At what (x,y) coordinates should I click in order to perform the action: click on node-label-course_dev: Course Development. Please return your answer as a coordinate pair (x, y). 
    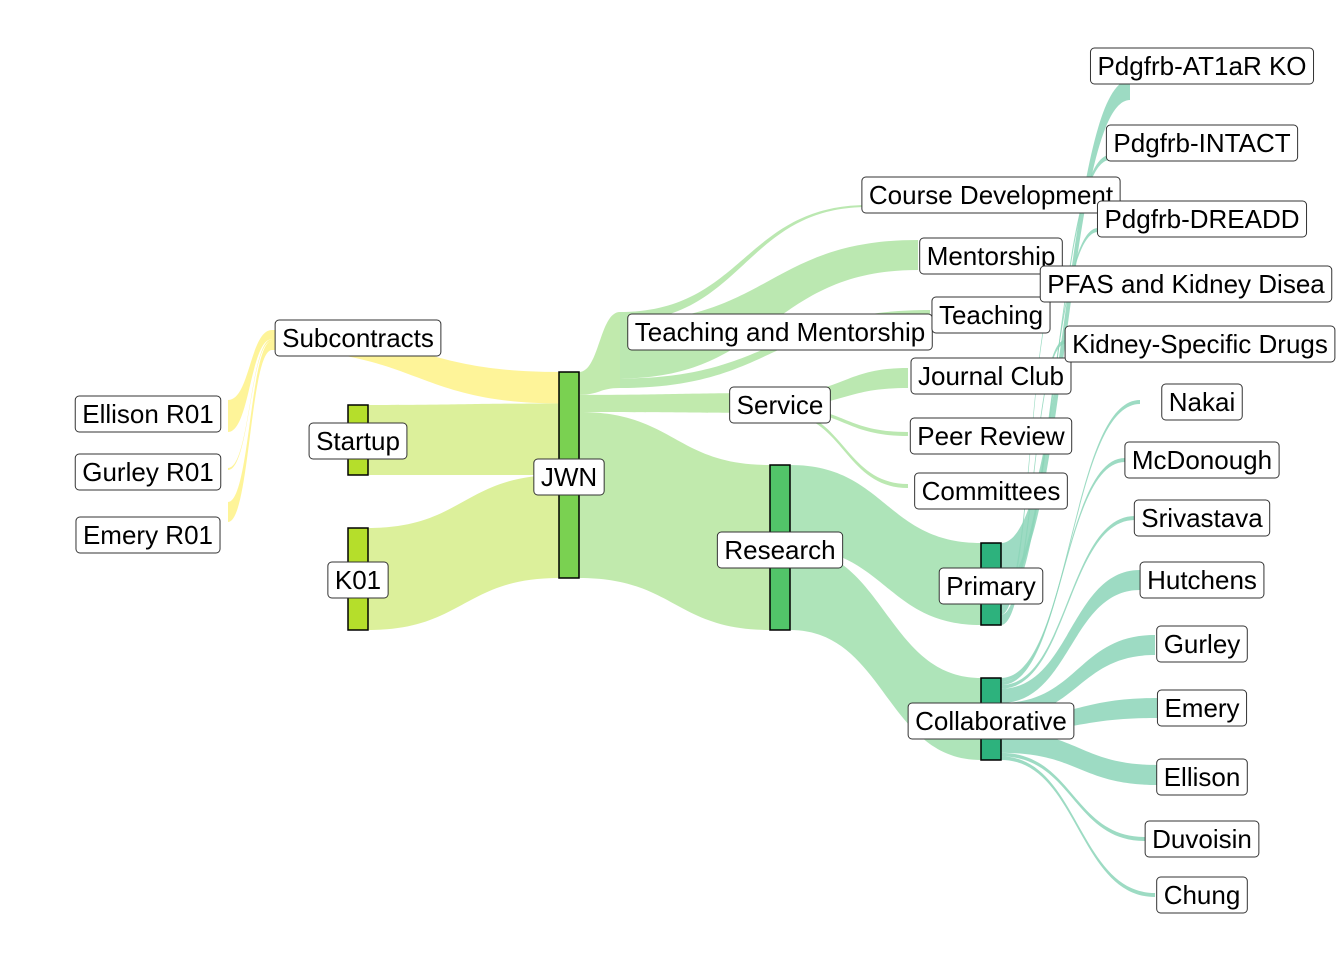
    Looking at the image, I should click on (991, 195).